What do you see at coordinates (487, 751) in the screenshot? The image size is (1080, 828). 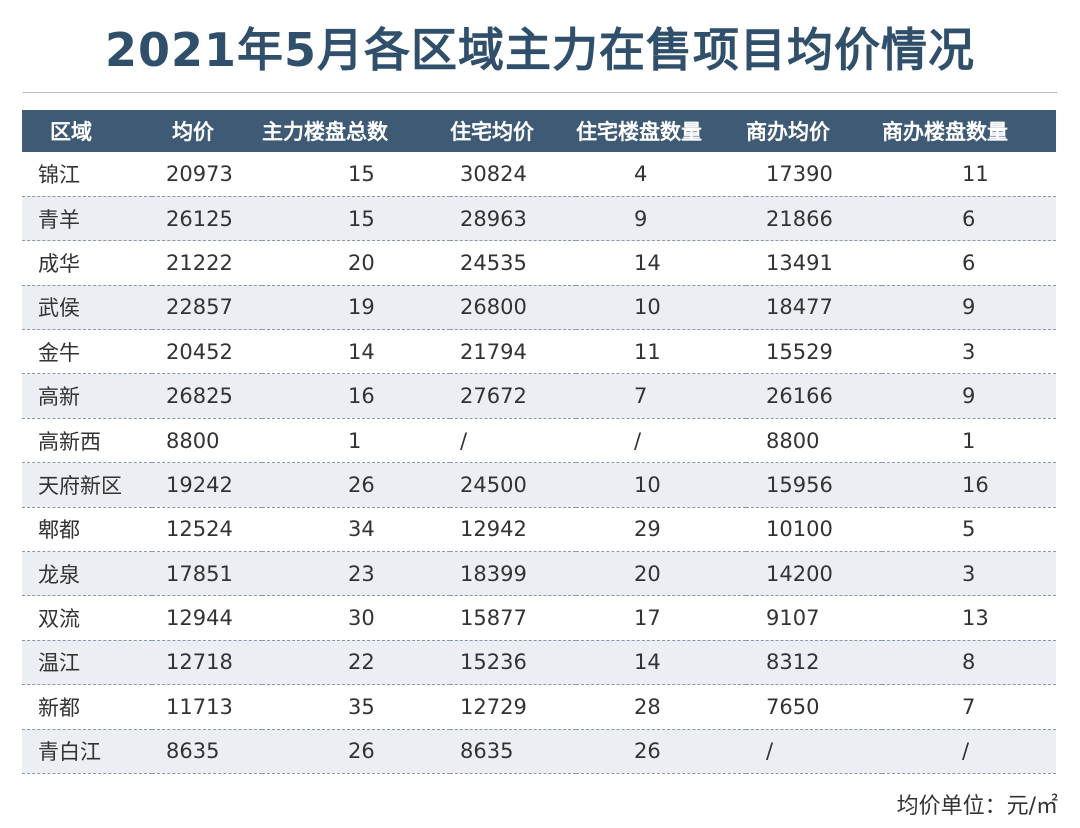 I see `cell-residential-price: 8635` at bounding box center [487, 751].